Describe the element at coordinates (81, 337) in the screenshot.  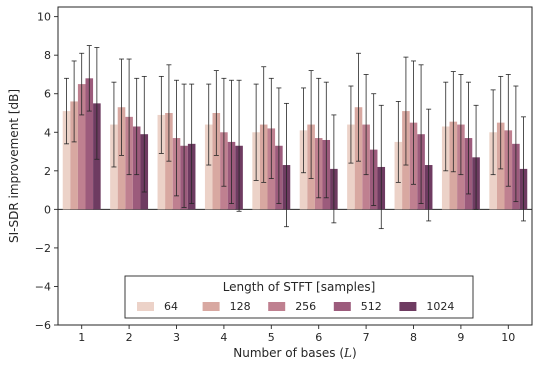
I see `x-tick-label: 1` at that location.